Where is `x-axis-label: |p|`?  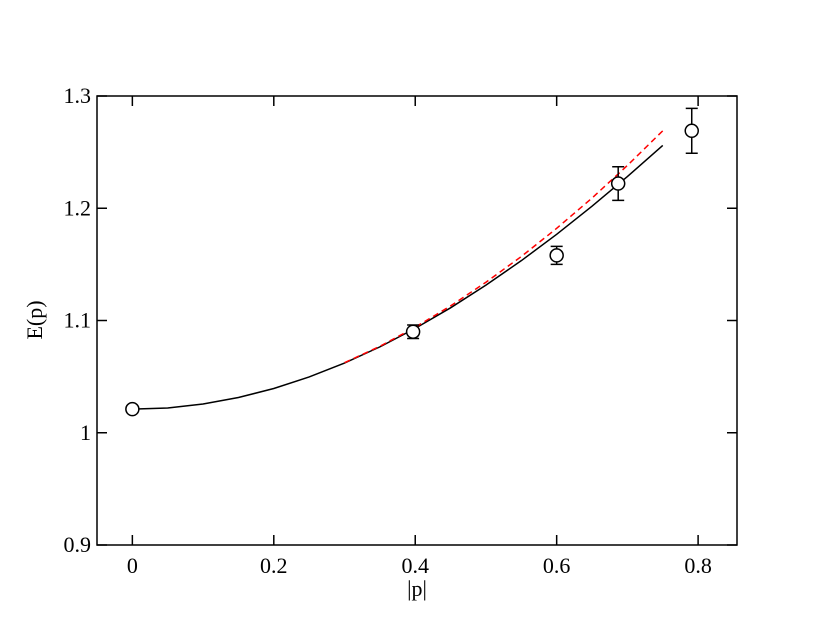
x-axis-label: |p| is located at coordinates (417, 588).